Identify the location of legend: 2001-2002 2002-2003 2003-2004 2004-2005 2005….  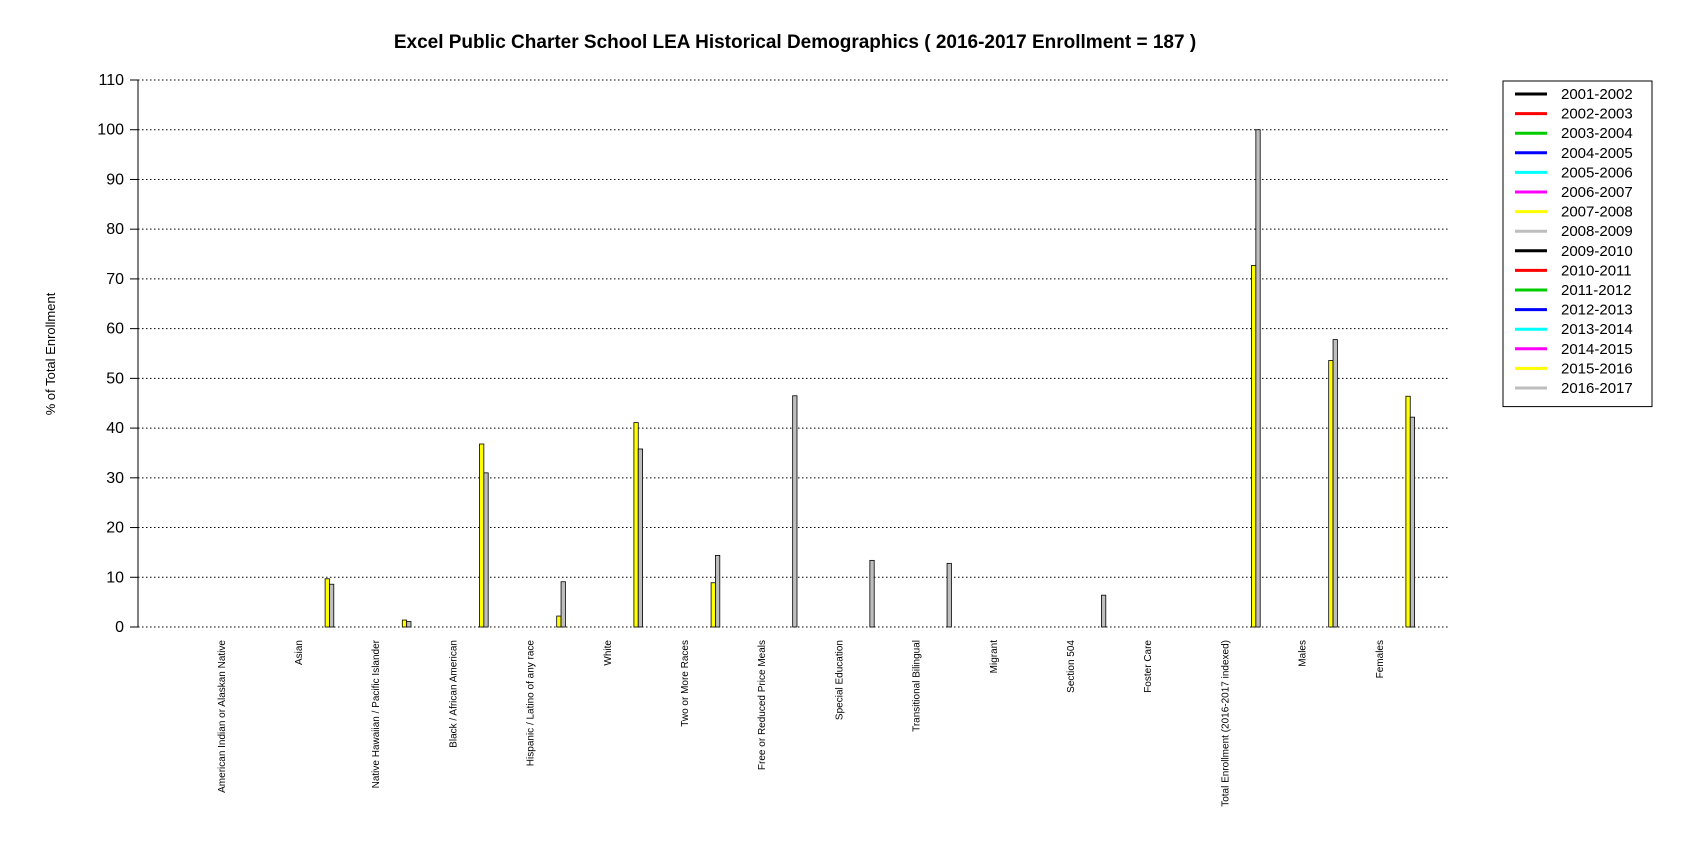
(1577, 244).